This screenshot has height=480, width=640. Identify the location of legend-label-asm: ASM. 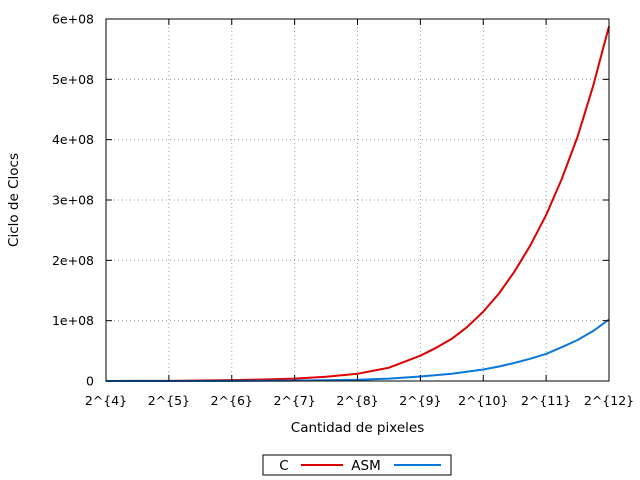
(365, 466).